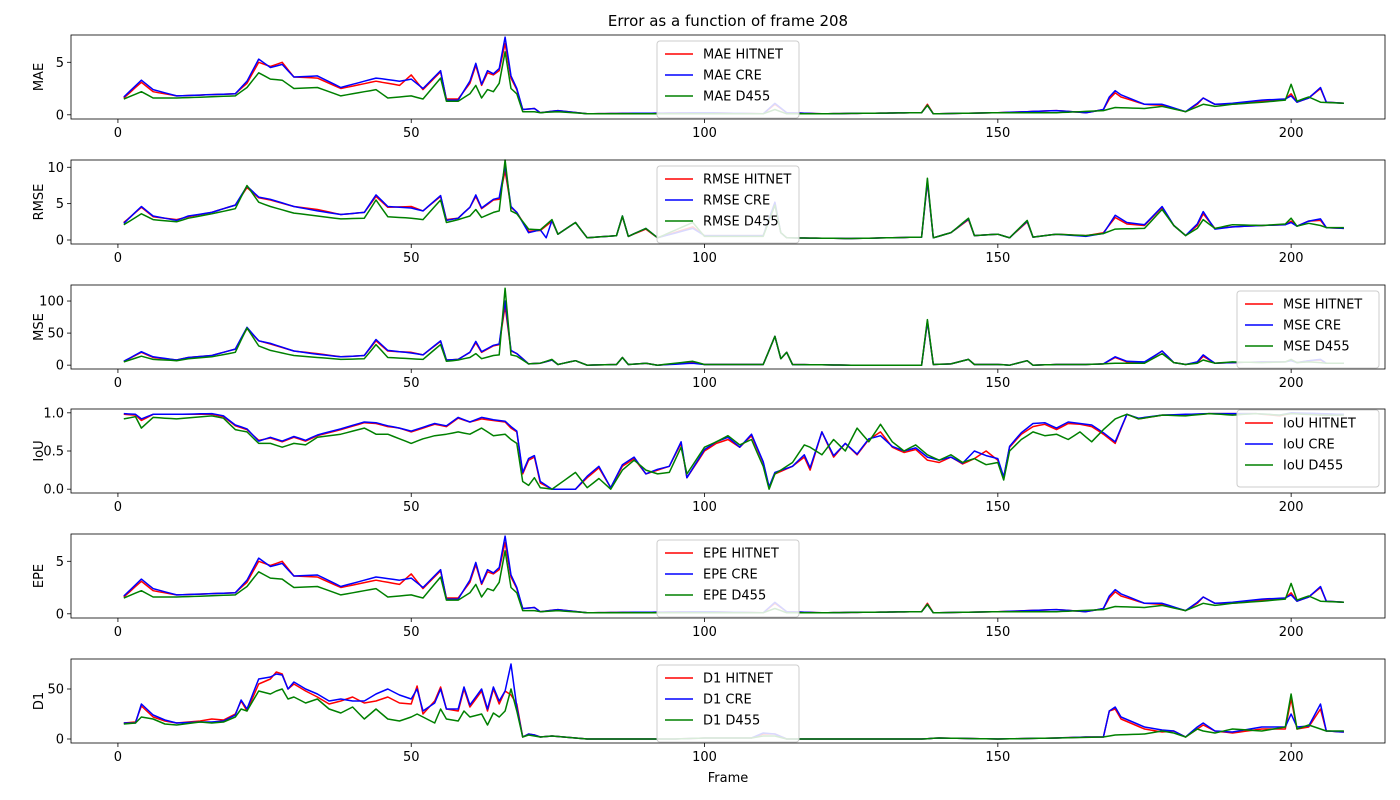  What do you see at coordinates (39, 576) in the screenshot?
I see `y-axis-label: EPE` at bounding box center [39, 576].